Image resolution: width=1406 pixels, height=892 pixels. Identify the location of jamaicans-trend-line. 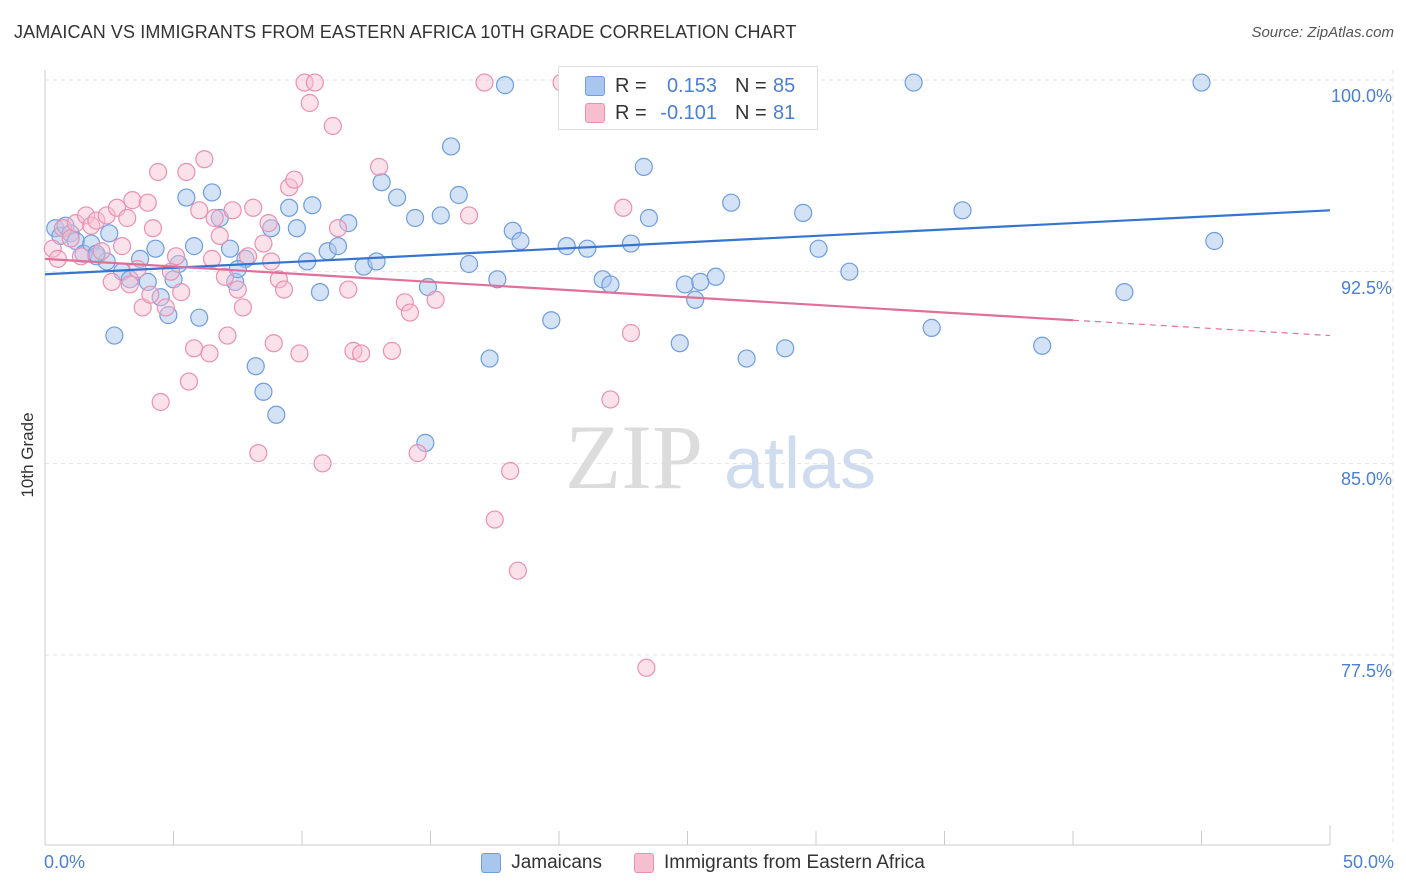
(687, 242).